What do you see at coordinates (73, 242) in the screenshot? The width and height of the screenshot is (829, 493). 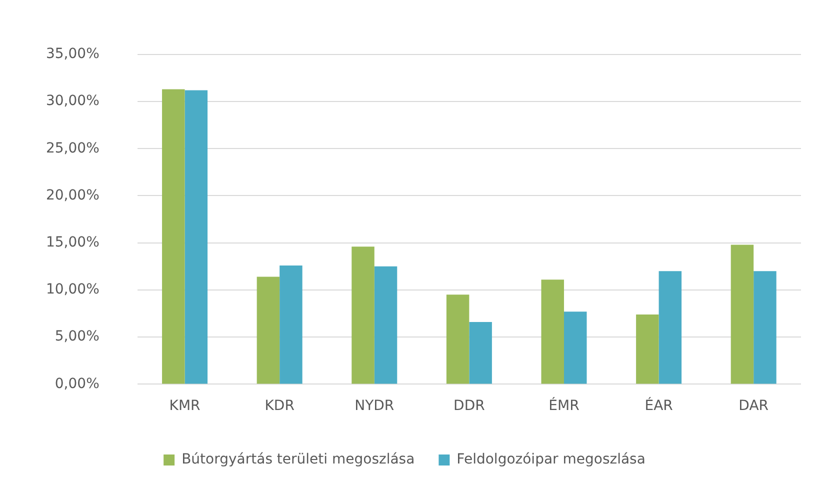 I see `y-tick-label: 15,00%` at bounding box center [73, 242].